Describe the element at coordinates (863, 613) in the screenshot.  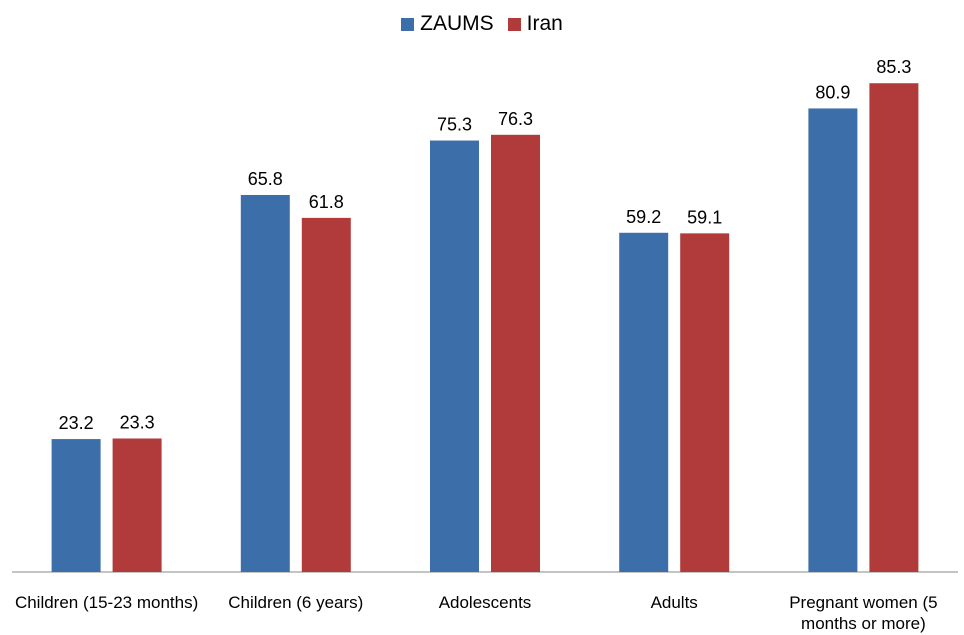
I see `category-label-4: Pregnant women (5 months or more)` at that location.